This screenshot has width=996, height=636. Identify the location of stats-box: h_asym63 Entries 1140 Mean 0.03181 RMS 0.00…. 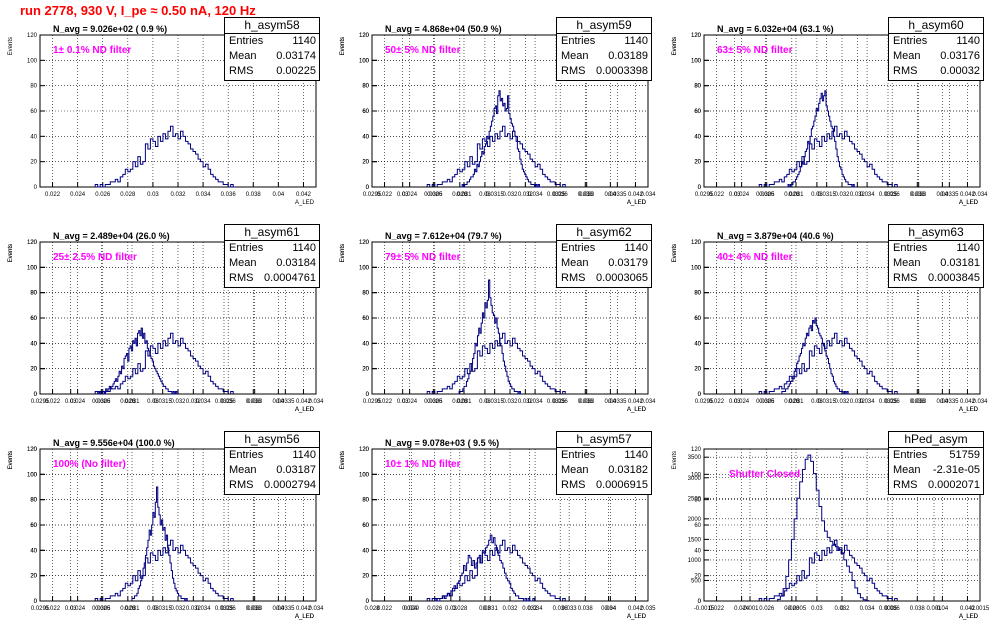
(936, 256).